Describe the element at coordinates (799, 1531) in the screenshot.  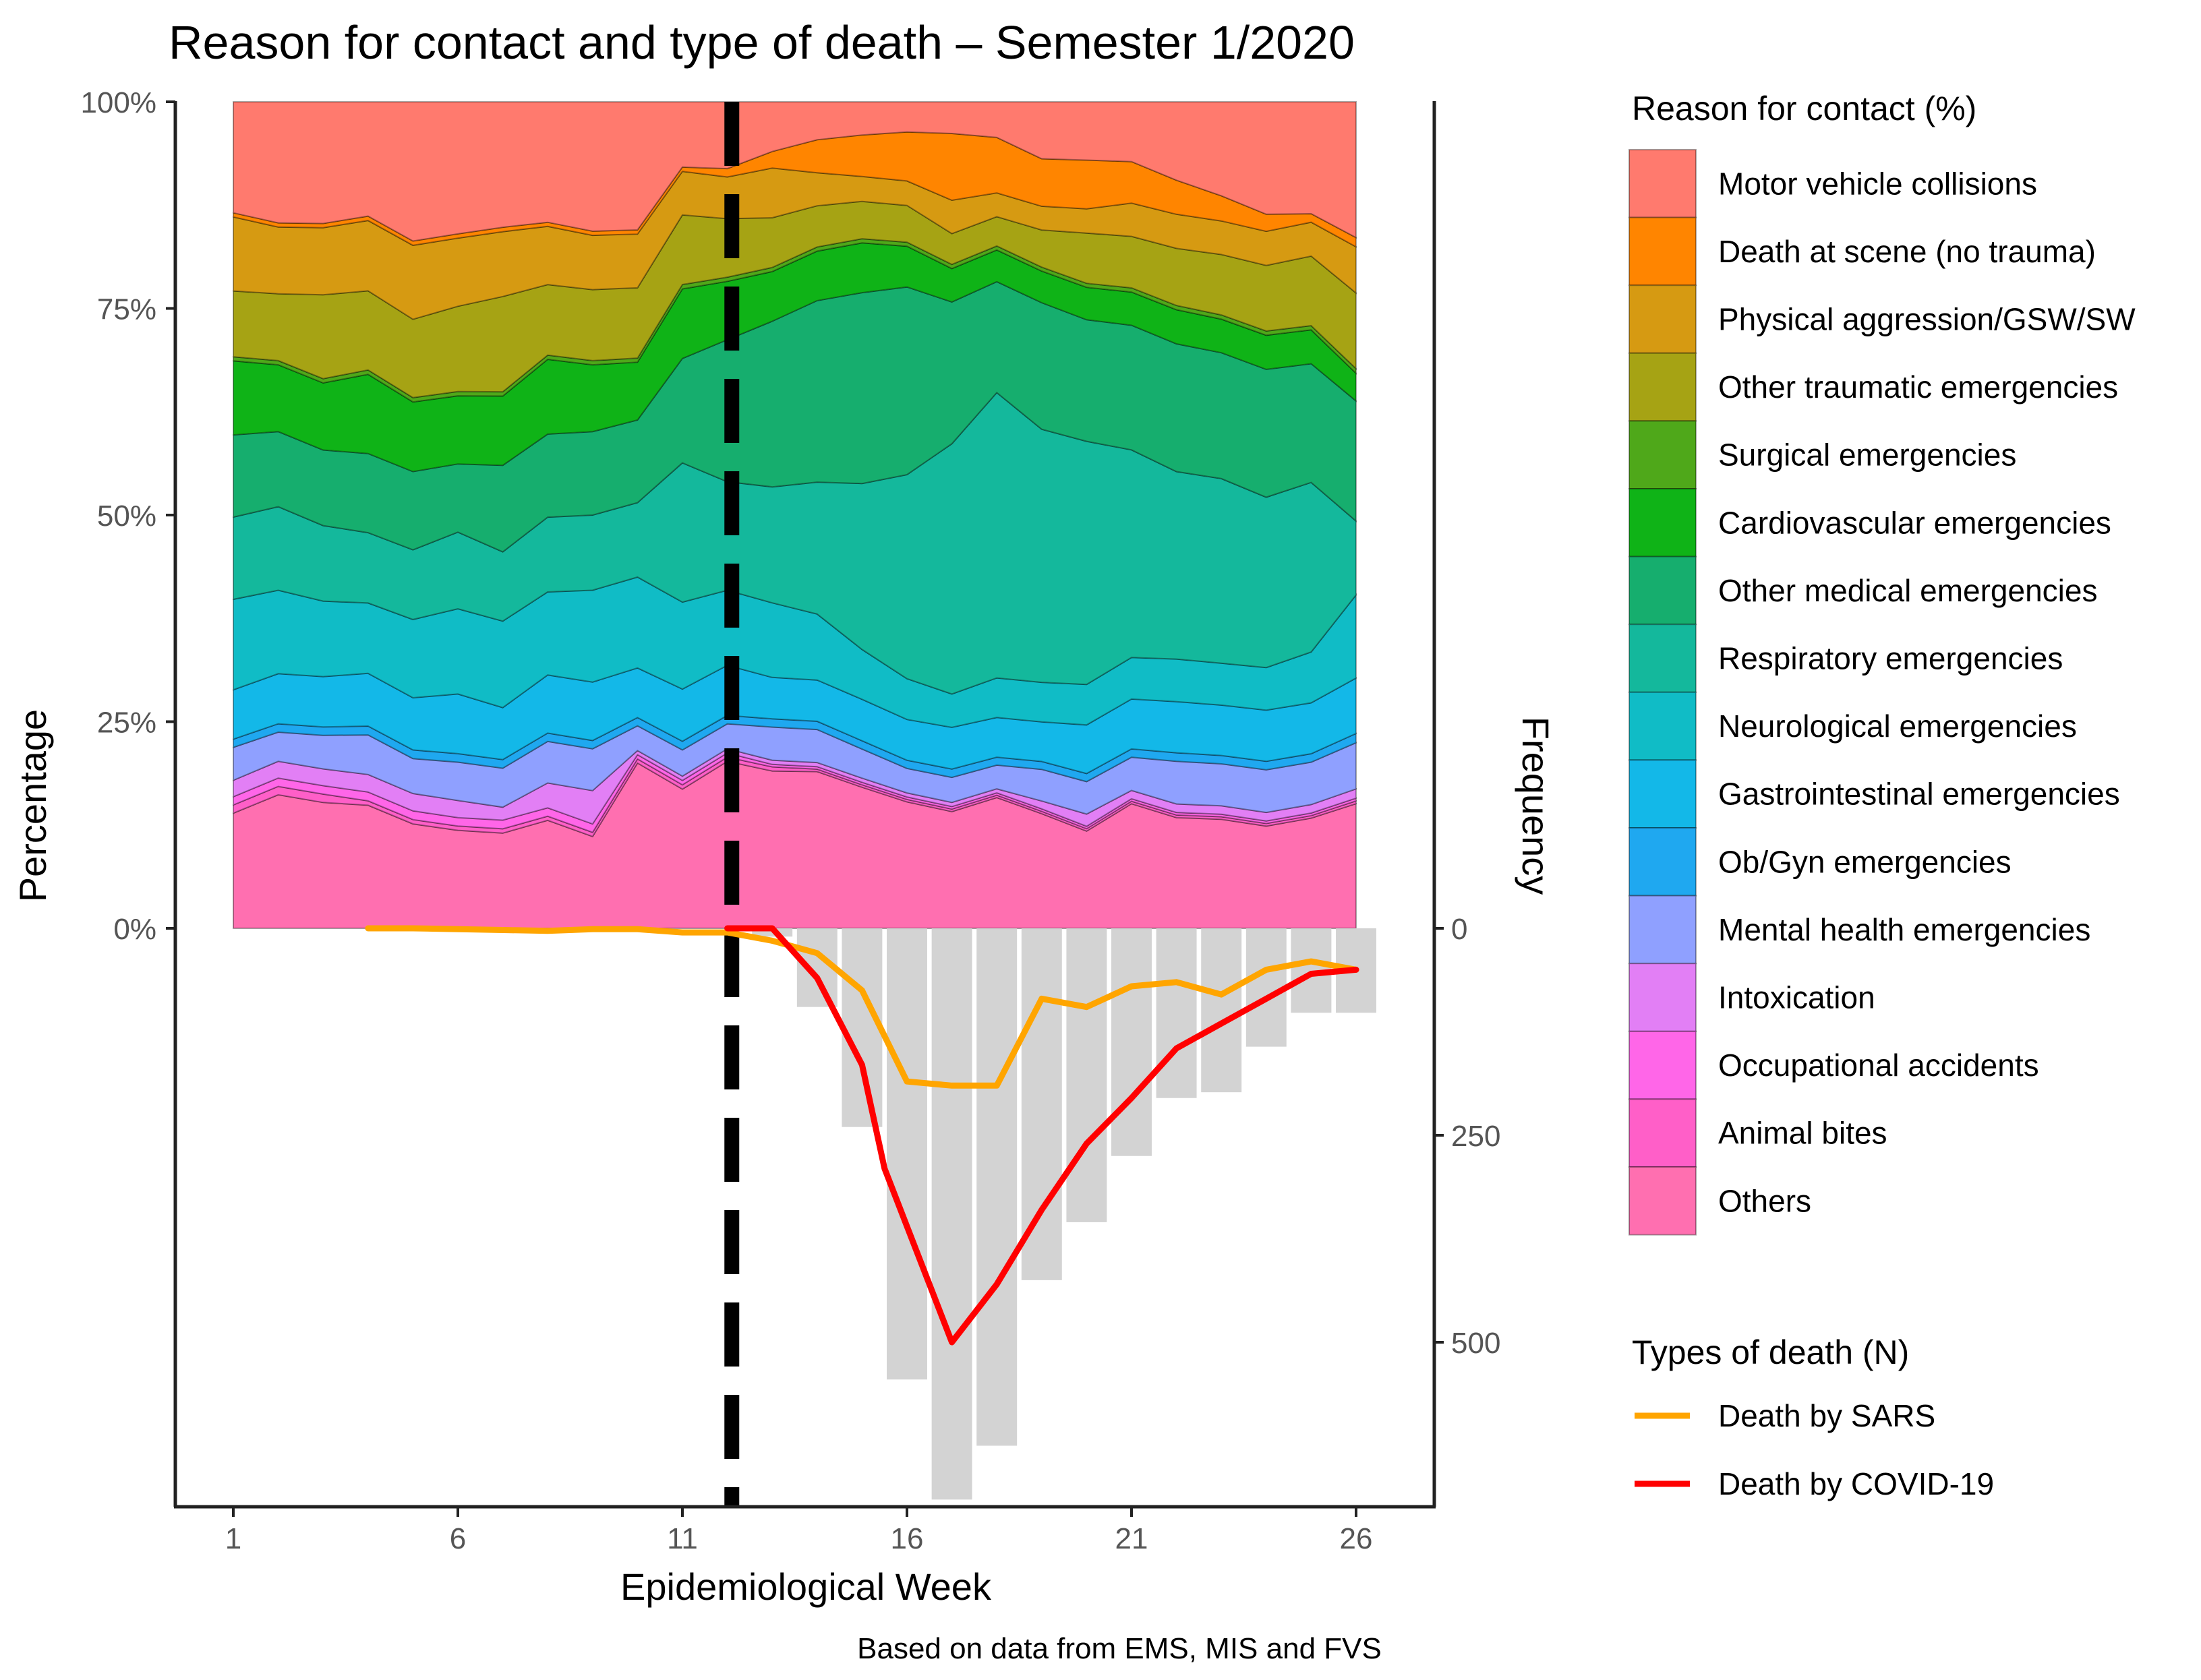
I see `x-ticks: 1 6 11 16 21 26` at that location.